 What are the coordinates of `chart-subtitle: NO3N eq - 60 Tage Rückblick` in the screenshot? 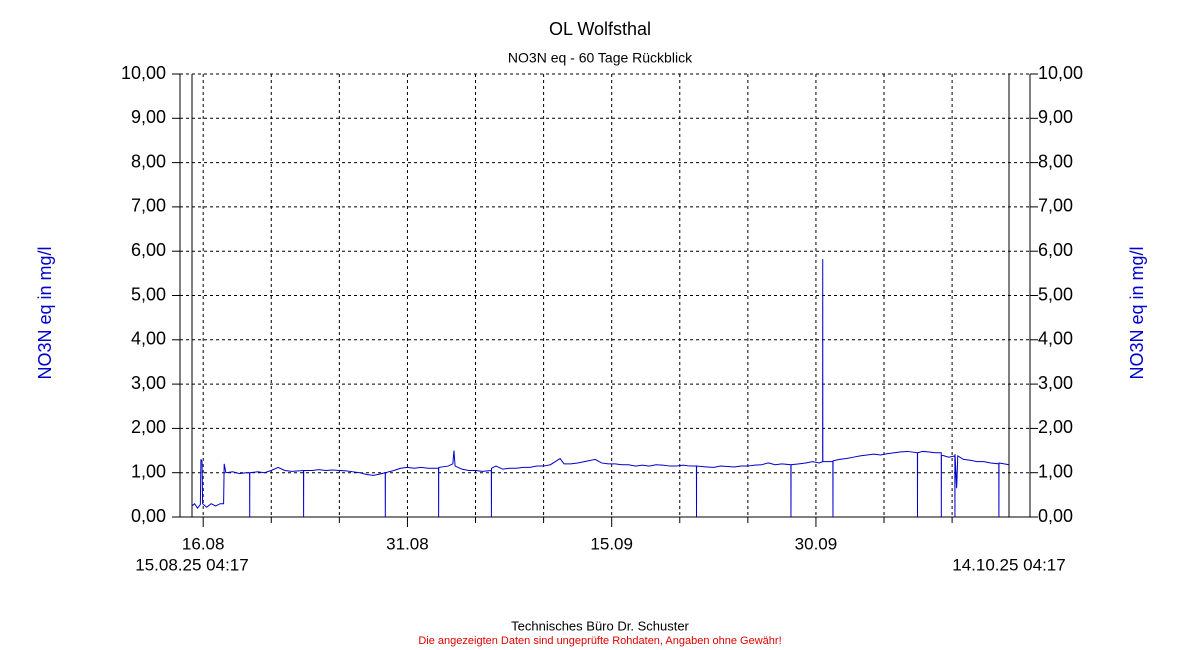 It's located at (600, 58).